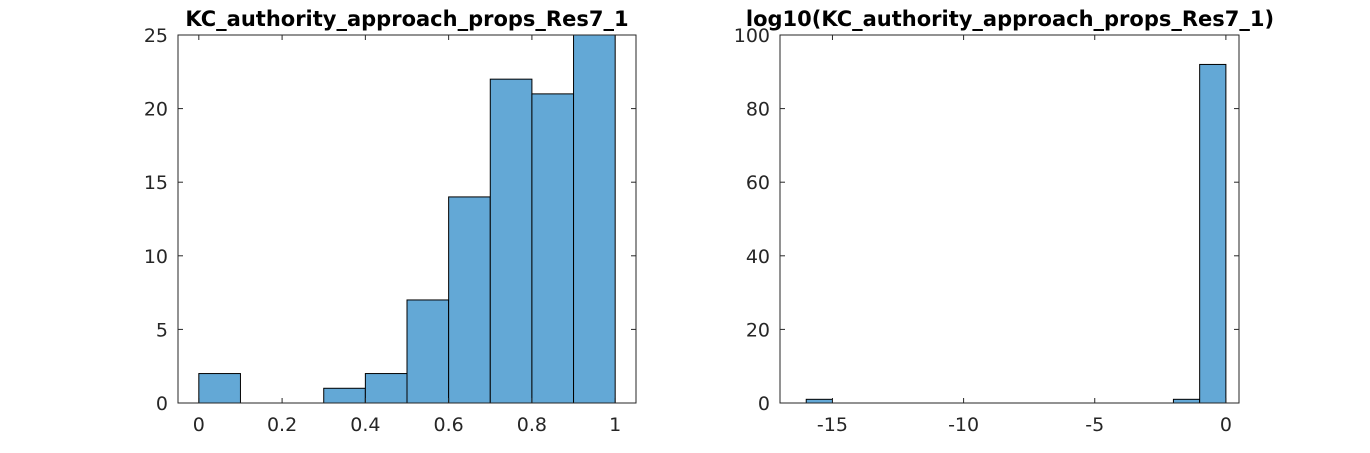 This screenshot has width=1370, height=453. I want to click on y-tick-label: 5, so click(162, 330).